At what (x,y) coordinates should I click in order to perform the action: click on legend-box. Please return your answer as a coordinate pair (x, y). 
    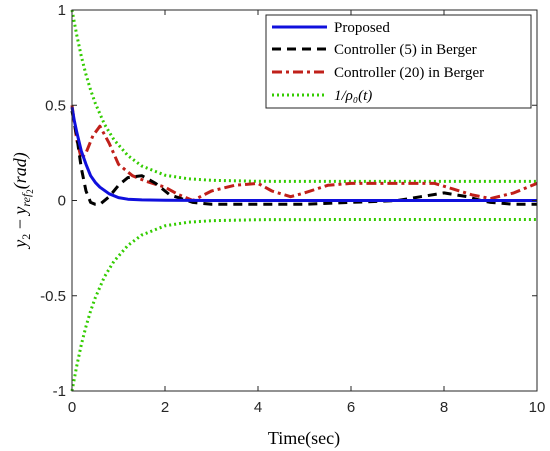
    Looking at the image, I should click on (398, 61).